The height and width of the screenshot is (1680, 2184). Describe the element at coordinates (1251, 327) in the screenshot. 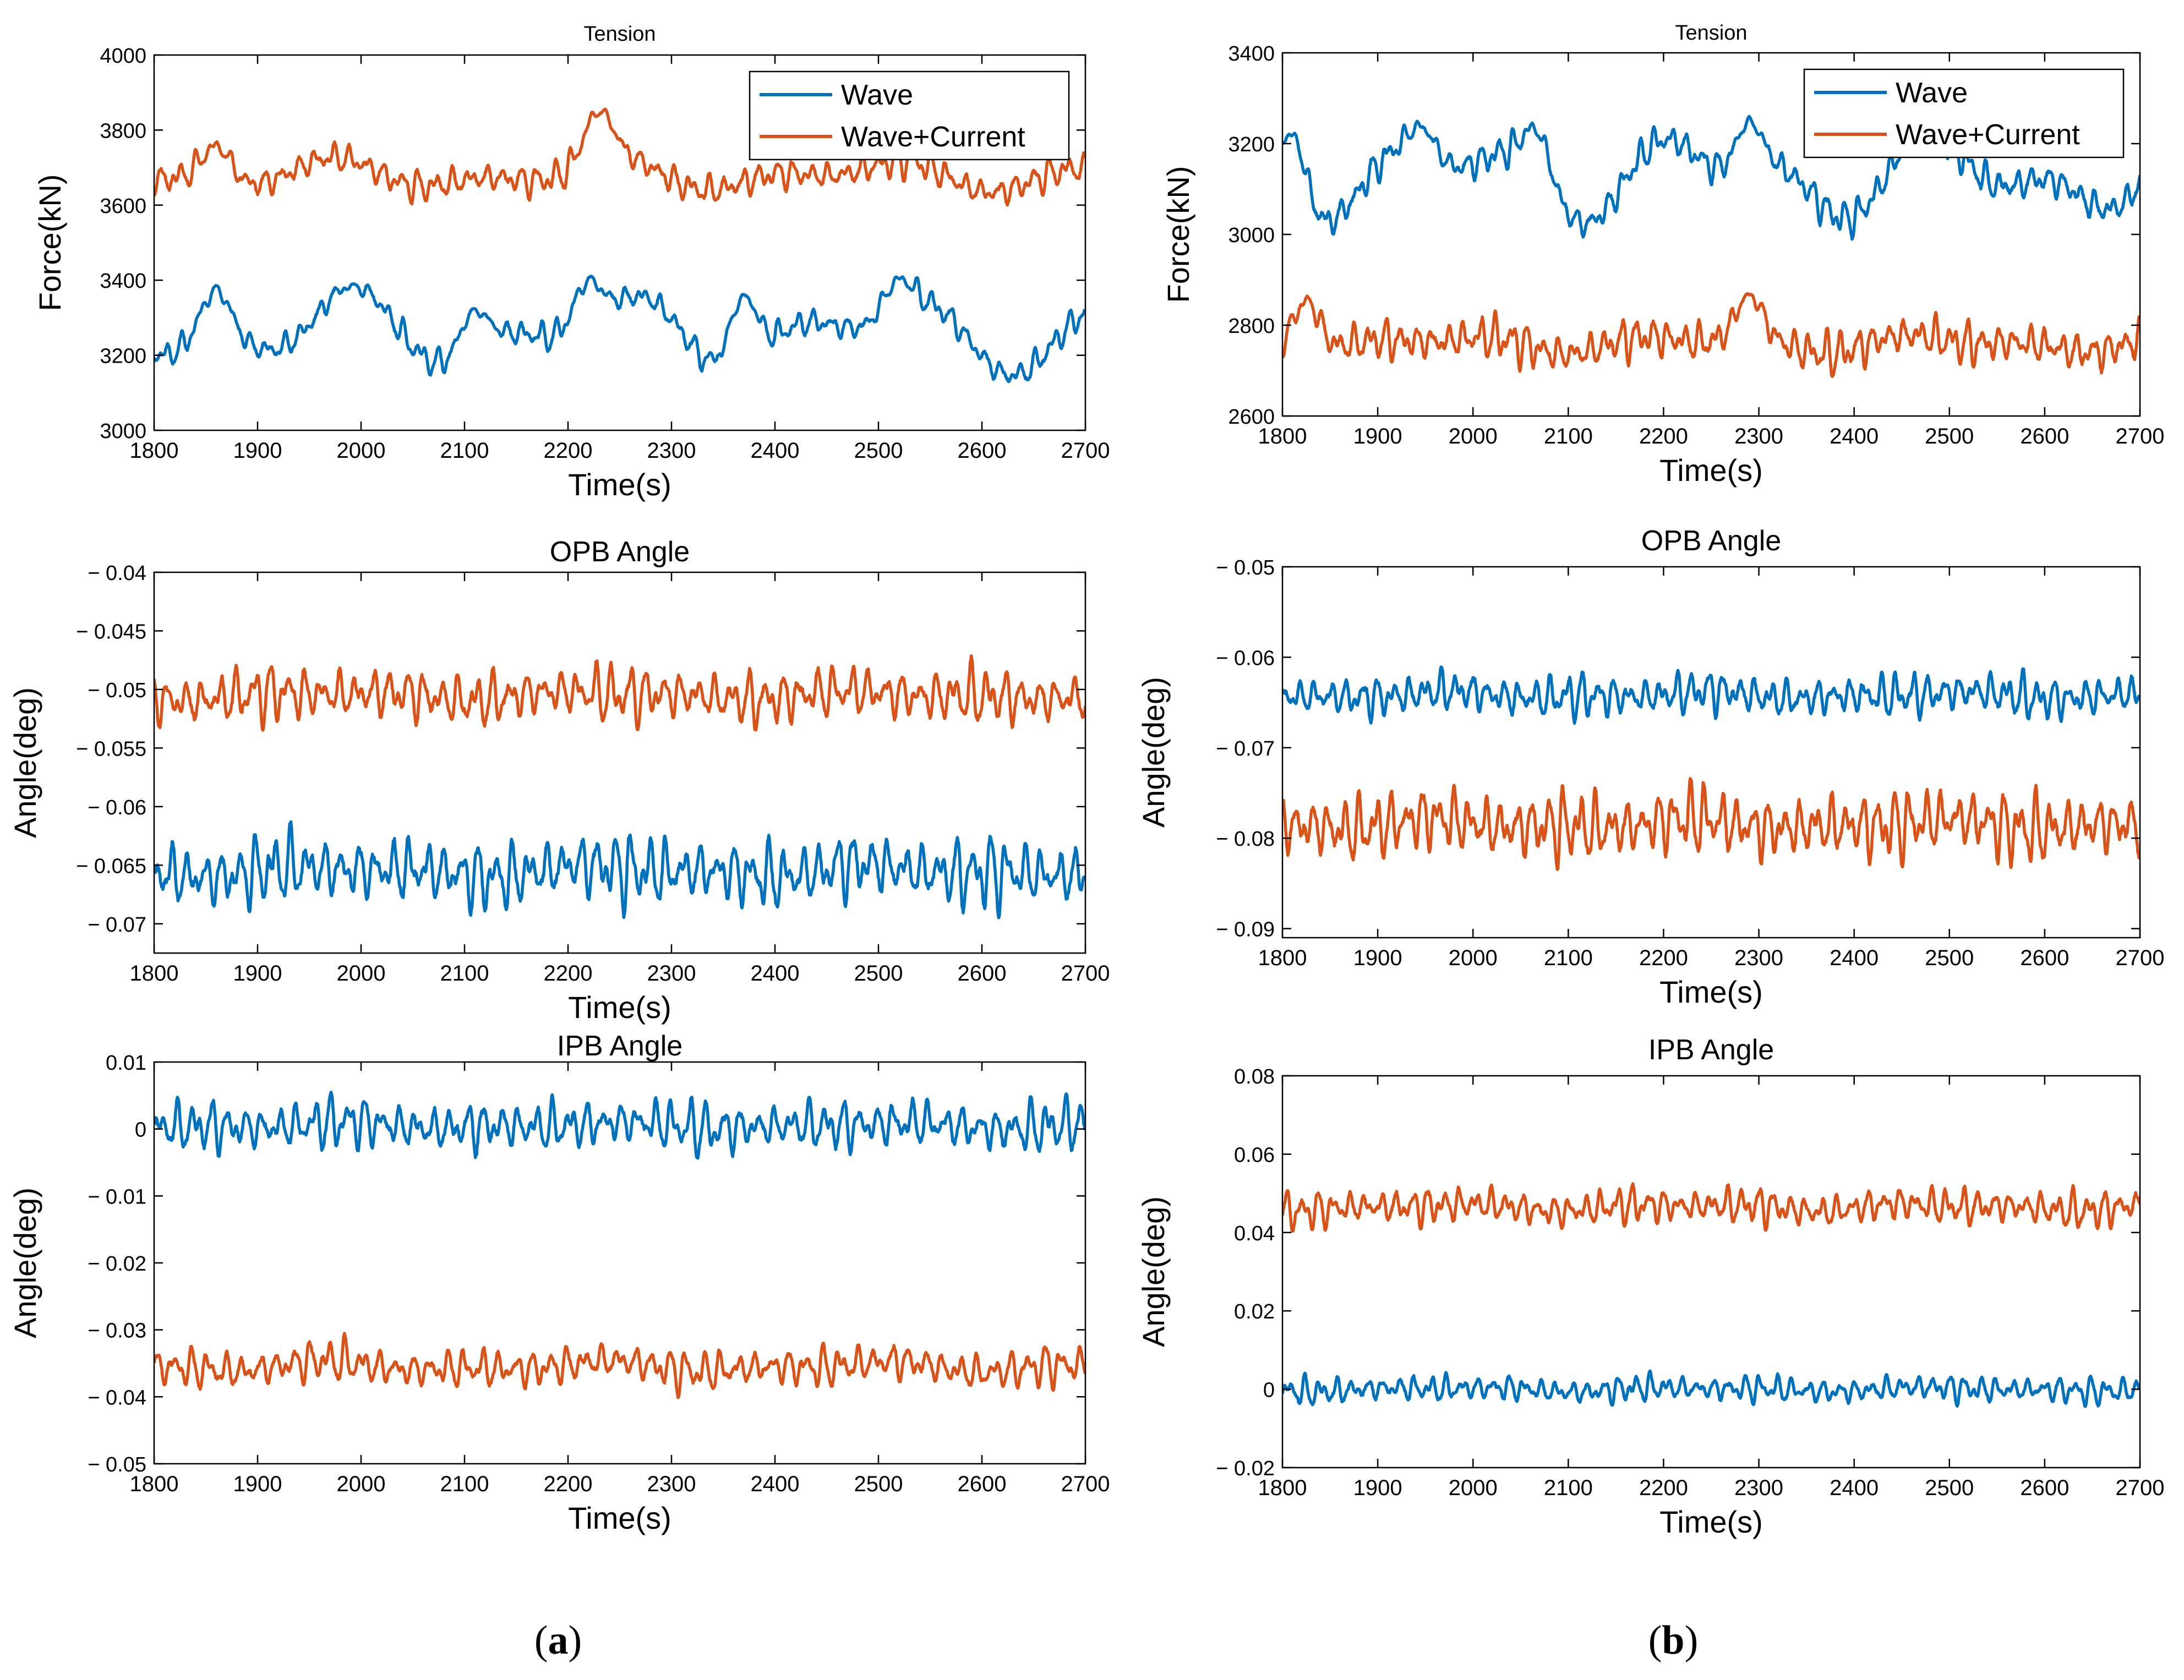

I see `y-tick-label: 2800` at that location.